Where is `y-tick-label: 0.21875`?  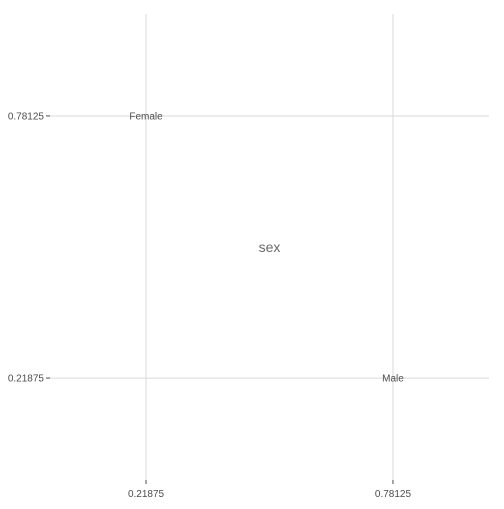
y-tick-label: 0.21875 is located at coordinates (26, 379).